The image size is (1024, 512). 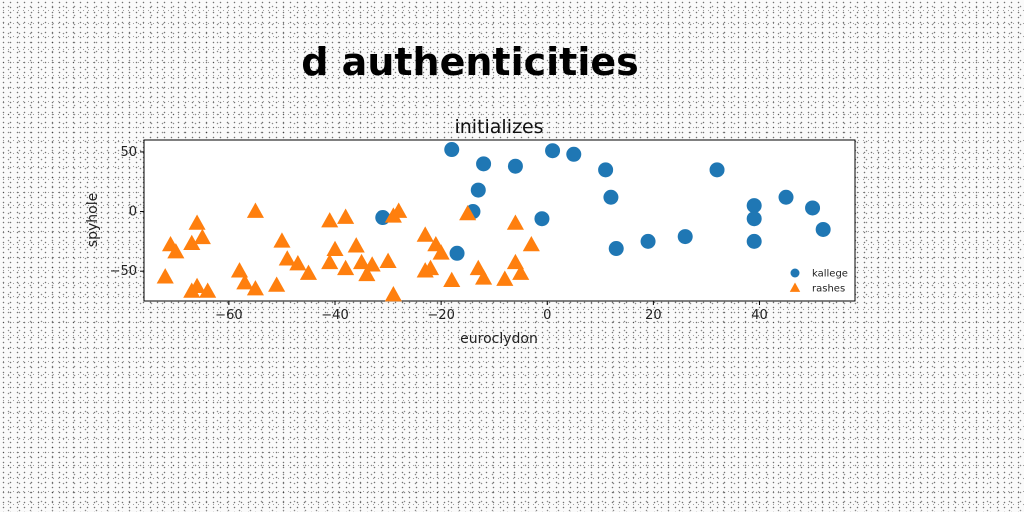 I want to click on x-tick-label: −20, so click(x=440, y=315).